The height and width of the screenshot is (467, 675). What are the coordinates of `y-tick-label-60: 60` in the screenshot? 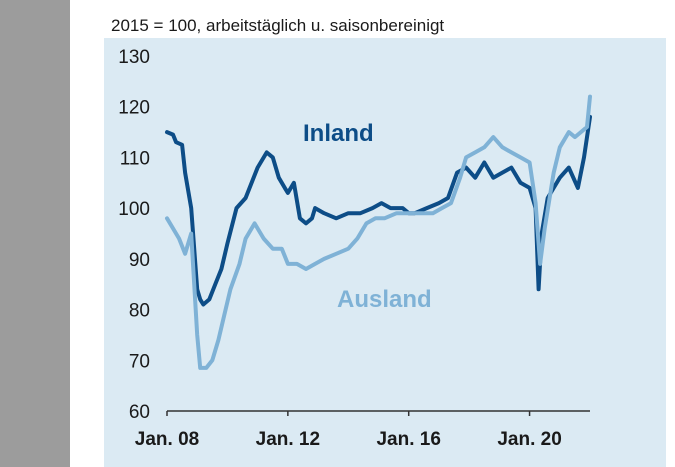 It's located at (139, 412).